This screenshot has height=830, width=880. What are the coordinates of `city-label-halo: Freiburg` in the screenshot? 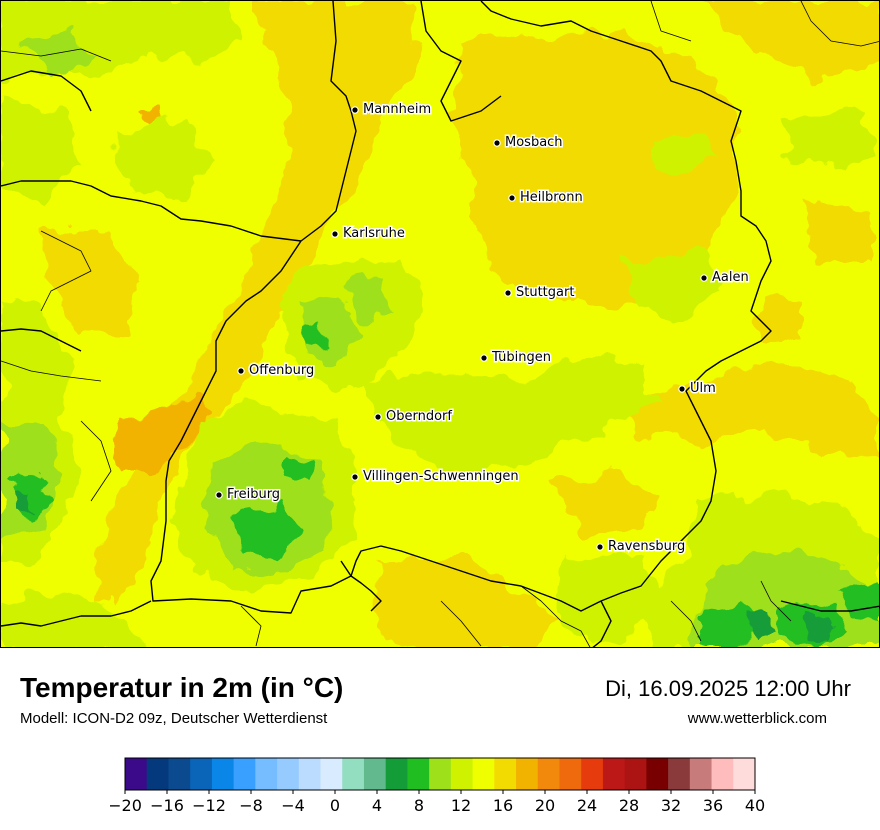 It's located at (253, 494).